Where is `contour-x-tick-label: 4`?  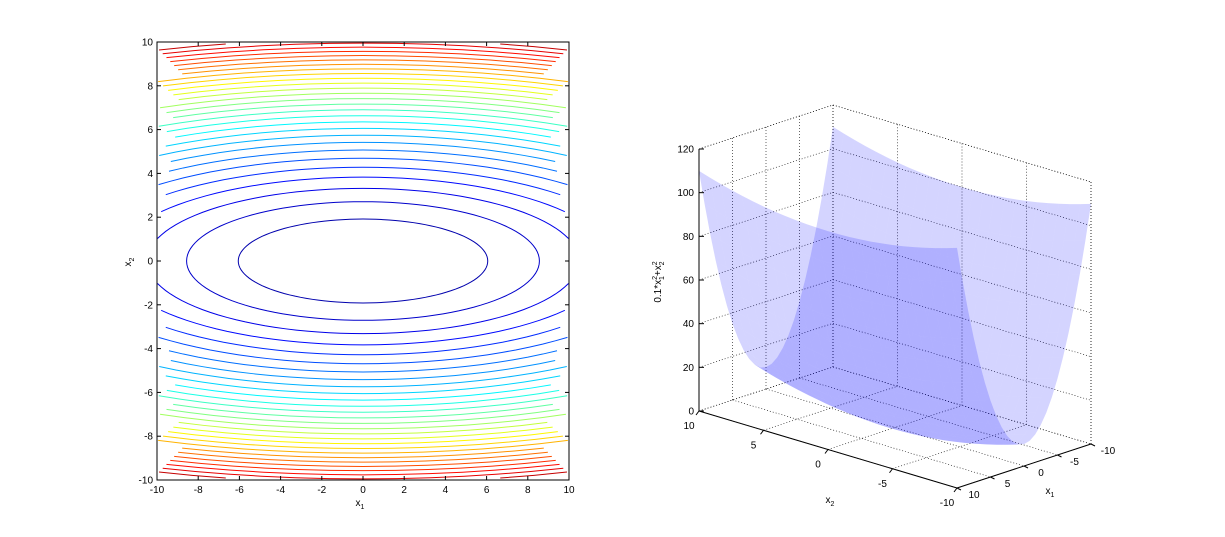 contour-x-tick-label: 4 is located at coordinates (446, 490).